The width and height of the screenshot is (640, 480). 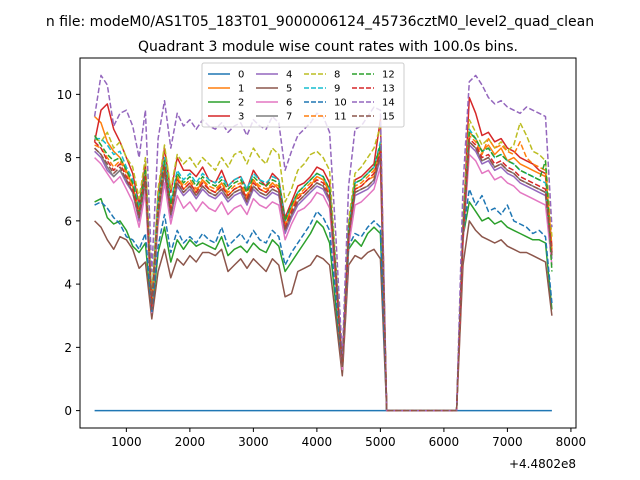 What do you see at coordinates (337, 89) in the screenshot?
I see `legend-label-9: 9` at bounding box center [337, 89].